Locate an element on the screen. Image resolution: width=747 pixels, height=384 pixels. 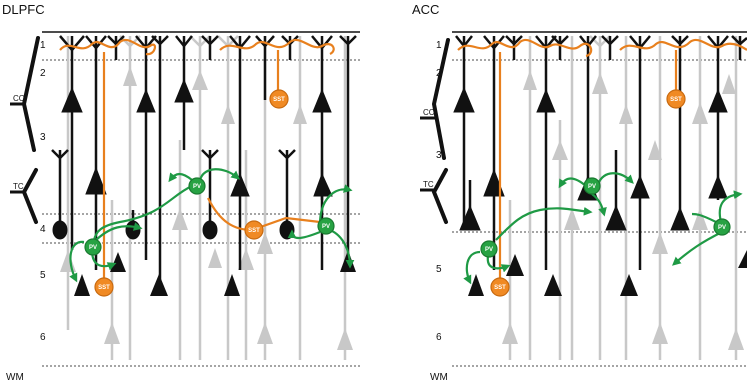
panel-title: ACC is located at coordinates (425, 9).